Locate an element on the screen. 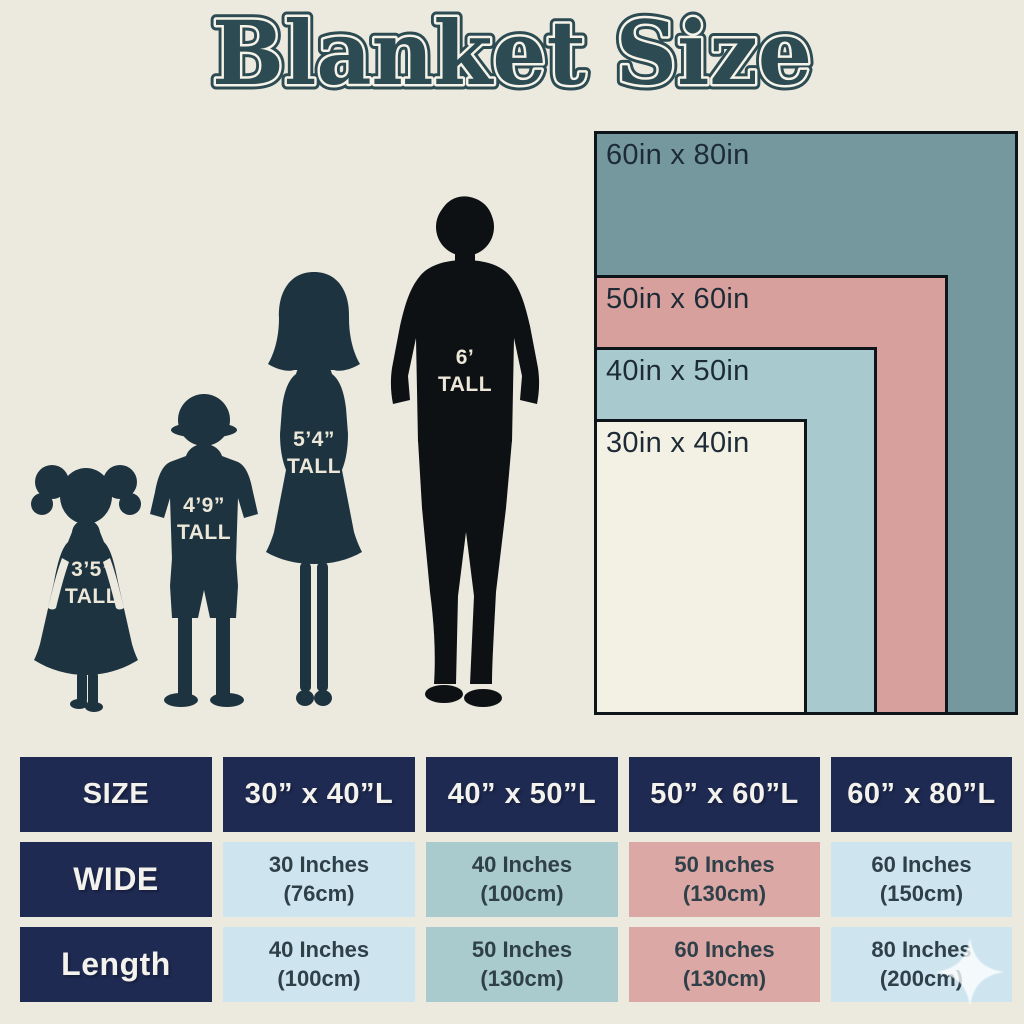 The height and width of the screenshot is (1024, 1024). title-outer-stroke: Blanket Size is located at coordinates (512, 53).